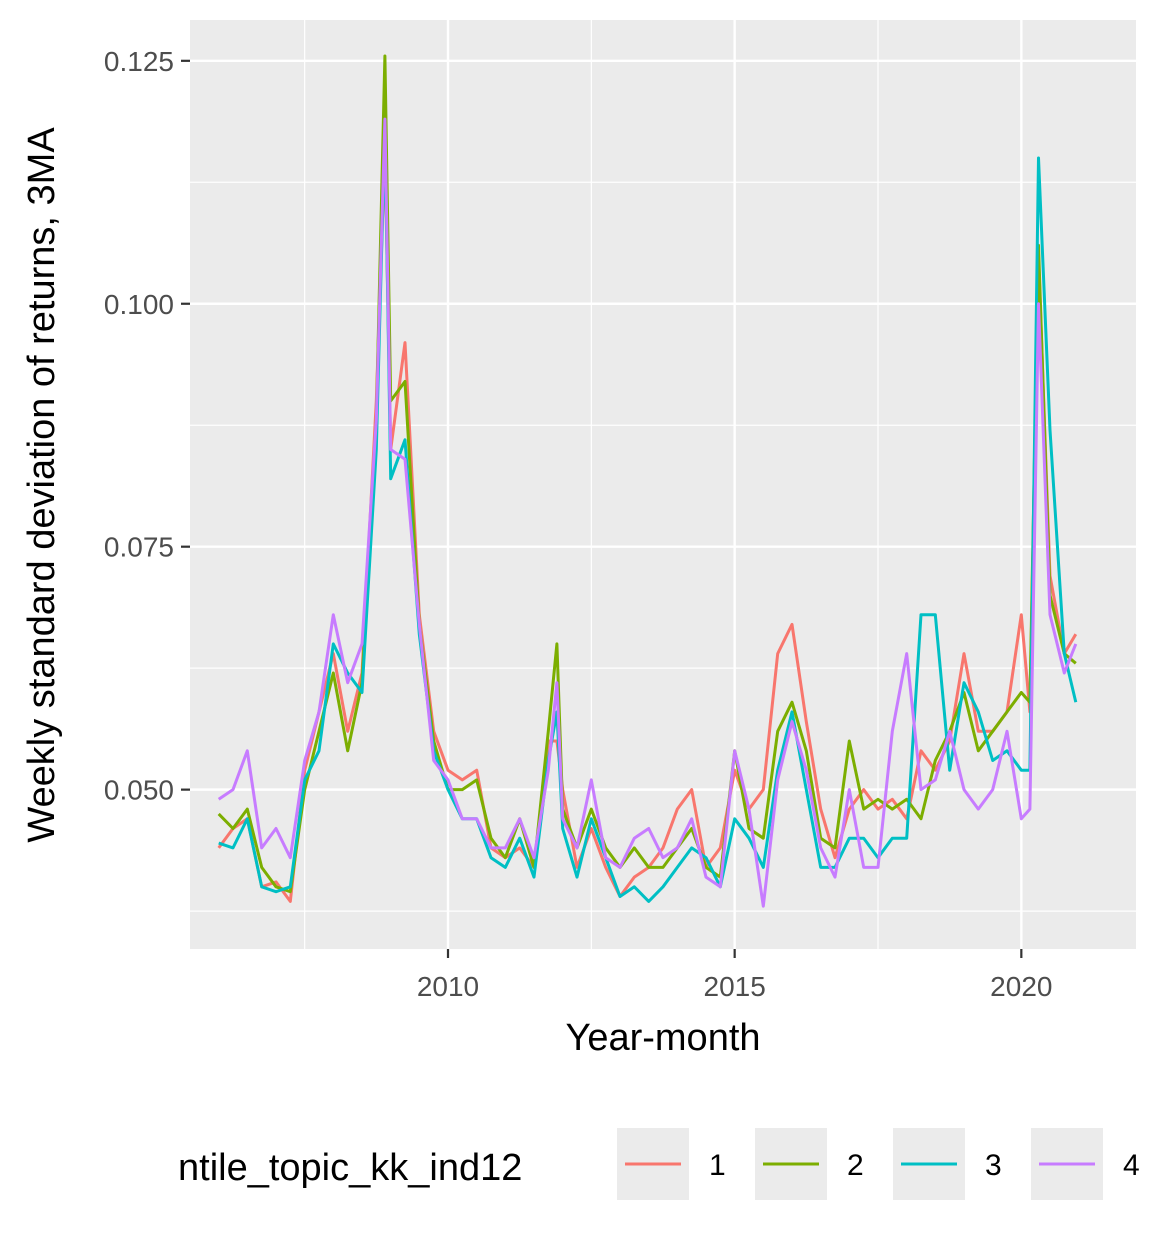 This screenshot has height=1245, width=1158. What do you see at coordinates (662, 1038) in the screenshot?
I see `x-axis-title: Year-month` at bounding box center [662, 1038].